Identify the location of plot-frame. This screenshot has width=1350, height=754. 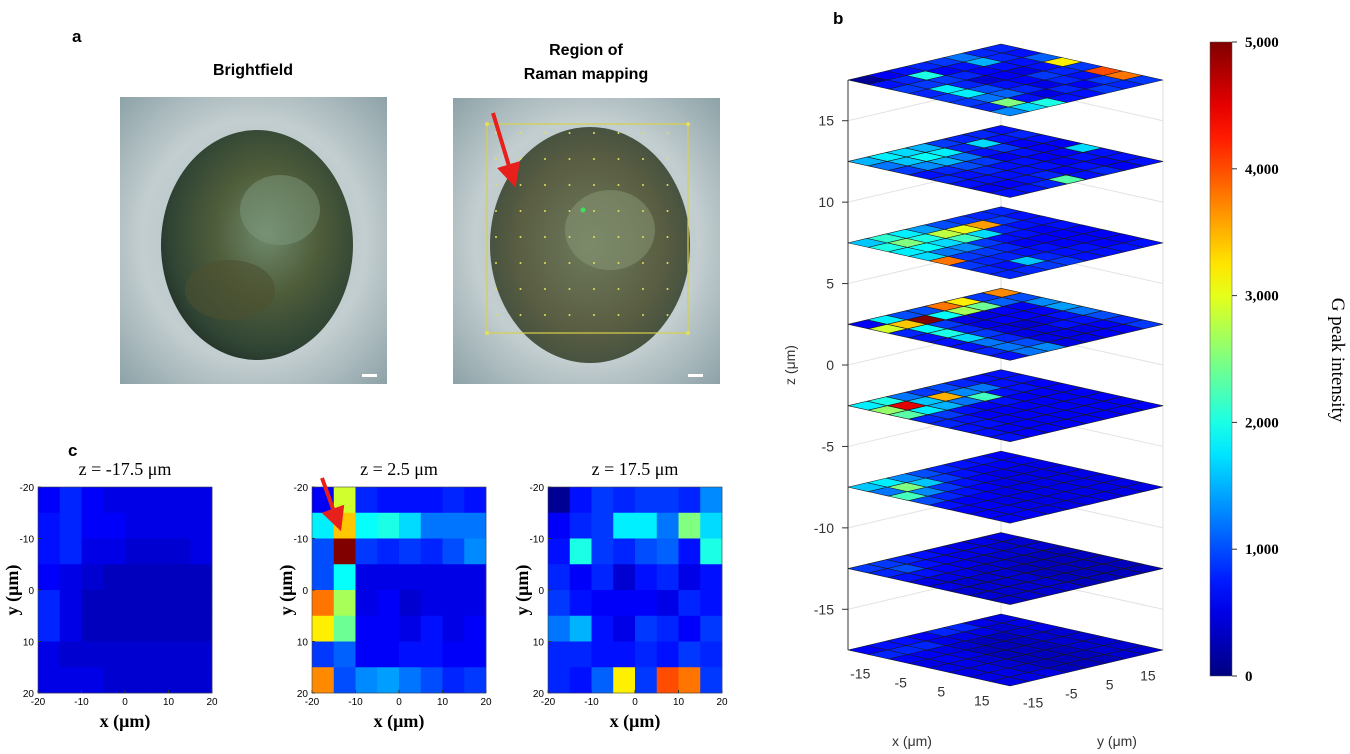
(399, 590).